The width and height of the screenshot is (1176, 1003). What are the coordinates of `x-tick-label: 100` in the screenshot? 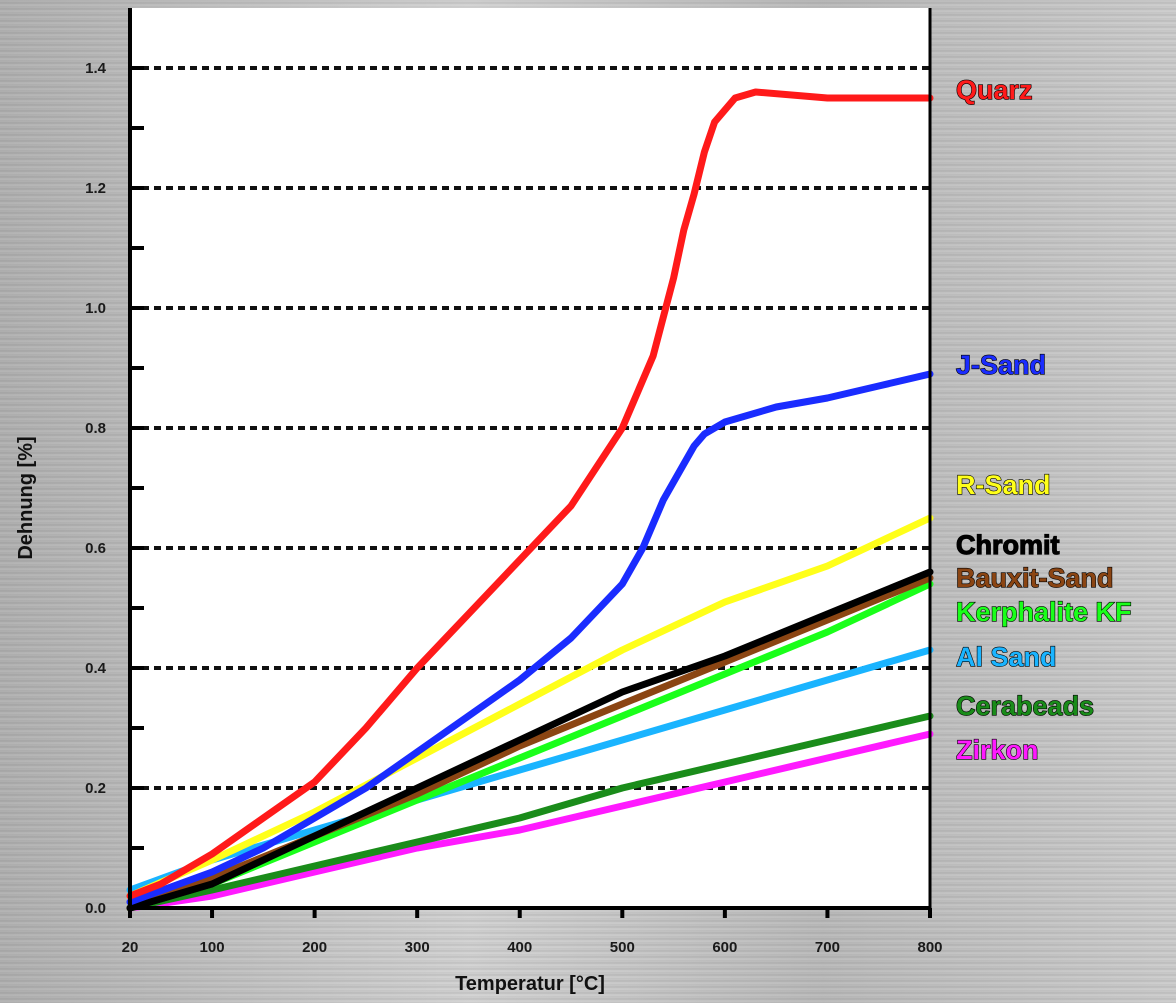 It's located at (212, 947).